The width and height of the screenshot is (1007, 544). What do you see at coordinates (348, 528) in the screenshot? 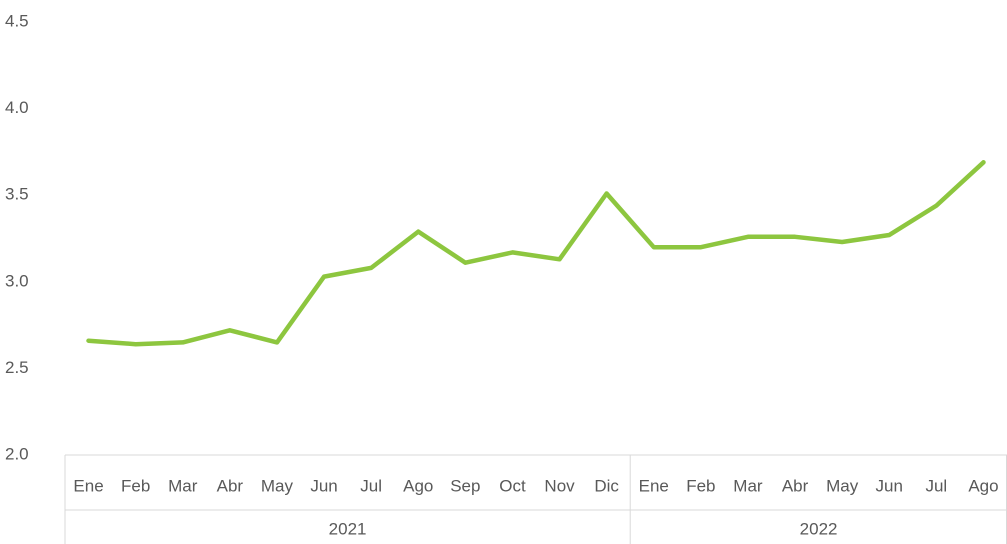
I see `group-label: 2021` at bounding box center [348, 528].